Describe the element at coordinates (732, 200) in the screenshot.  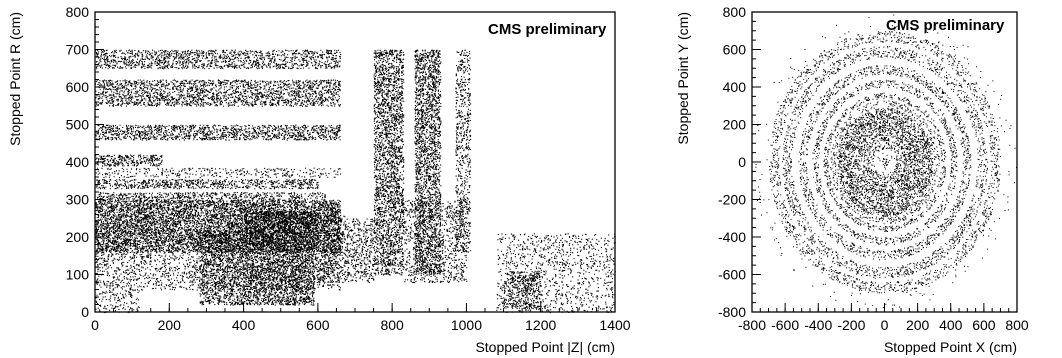
I see `y-tick-label: -200` at that location.